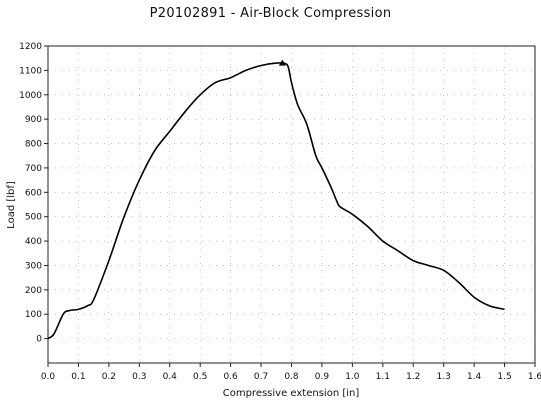  What do you see at coordinates (200, 377) in the screenshot?
I see `x-tick-label: 0.5` at bounding box center [200, 377].